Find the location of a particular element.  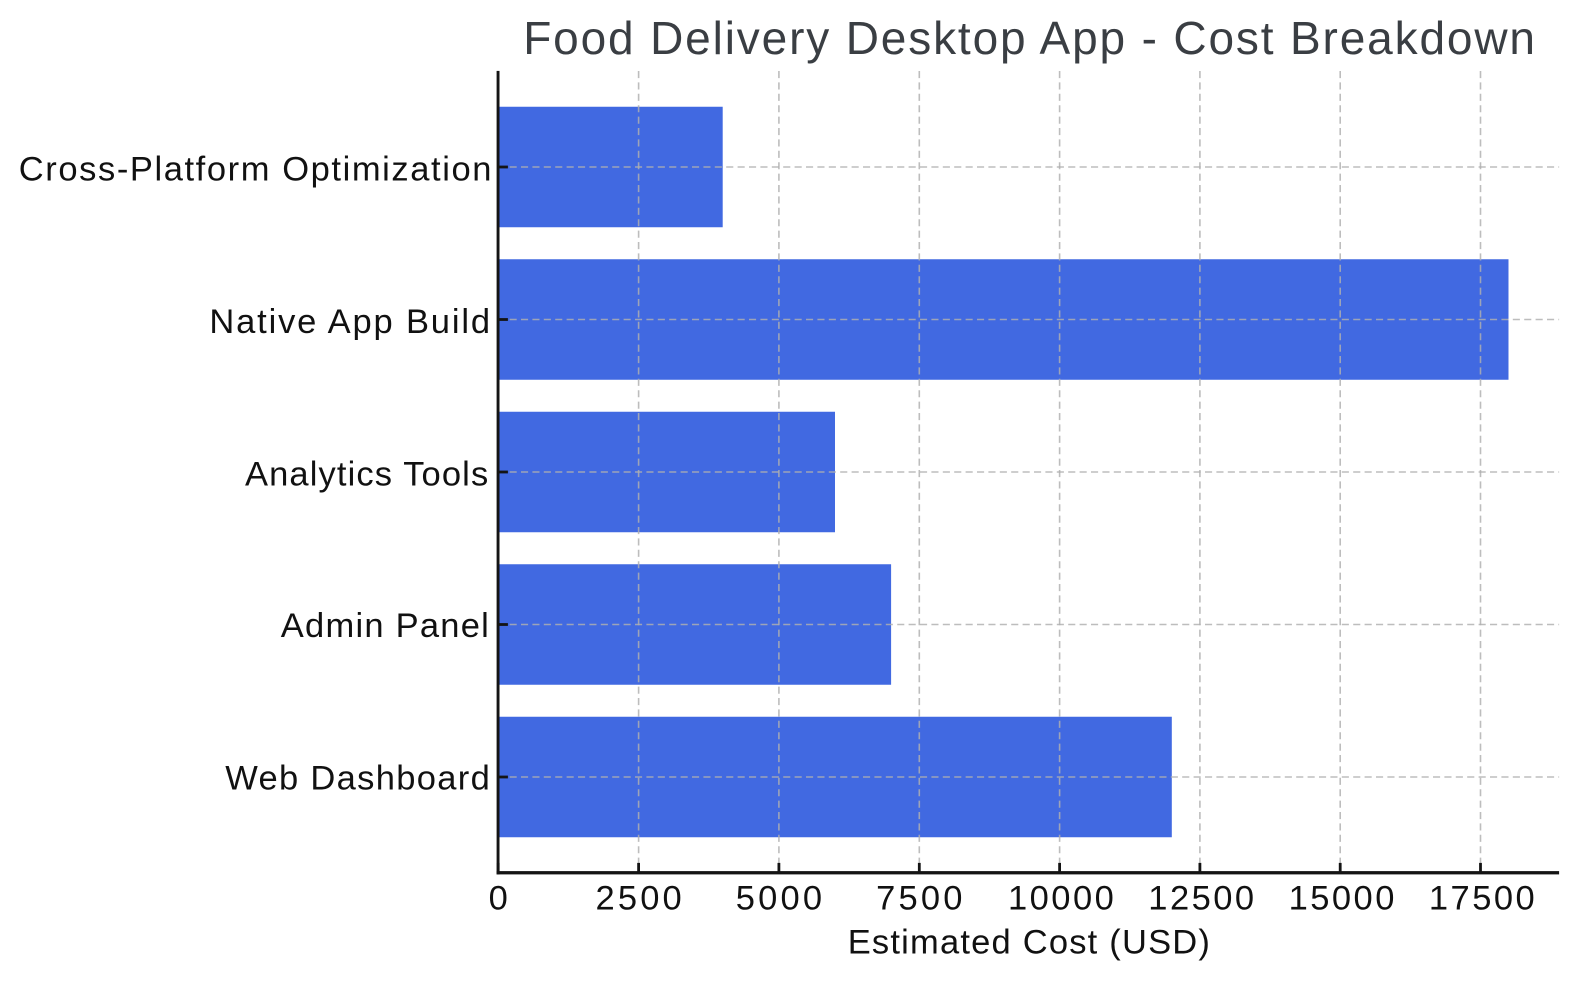

svg-text: 12500 is located at coordinates (1201, 899).